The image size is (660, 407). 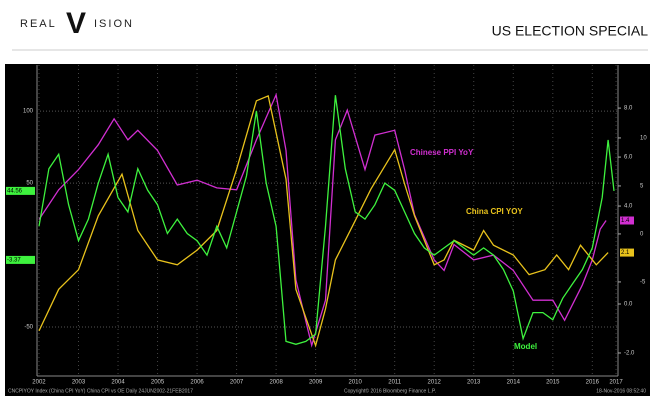 I want to click on x-tick-label: 2004, so click(x=118, y=383).